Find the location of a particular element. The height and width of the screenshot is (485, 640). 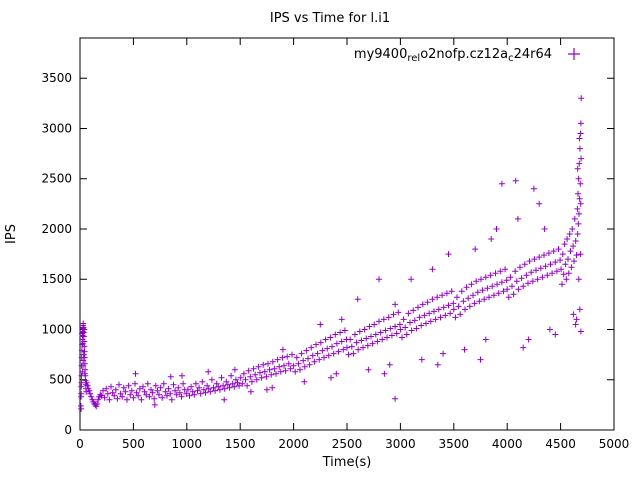

legend-marker-plus-icon is located at coordinates (574, 54).